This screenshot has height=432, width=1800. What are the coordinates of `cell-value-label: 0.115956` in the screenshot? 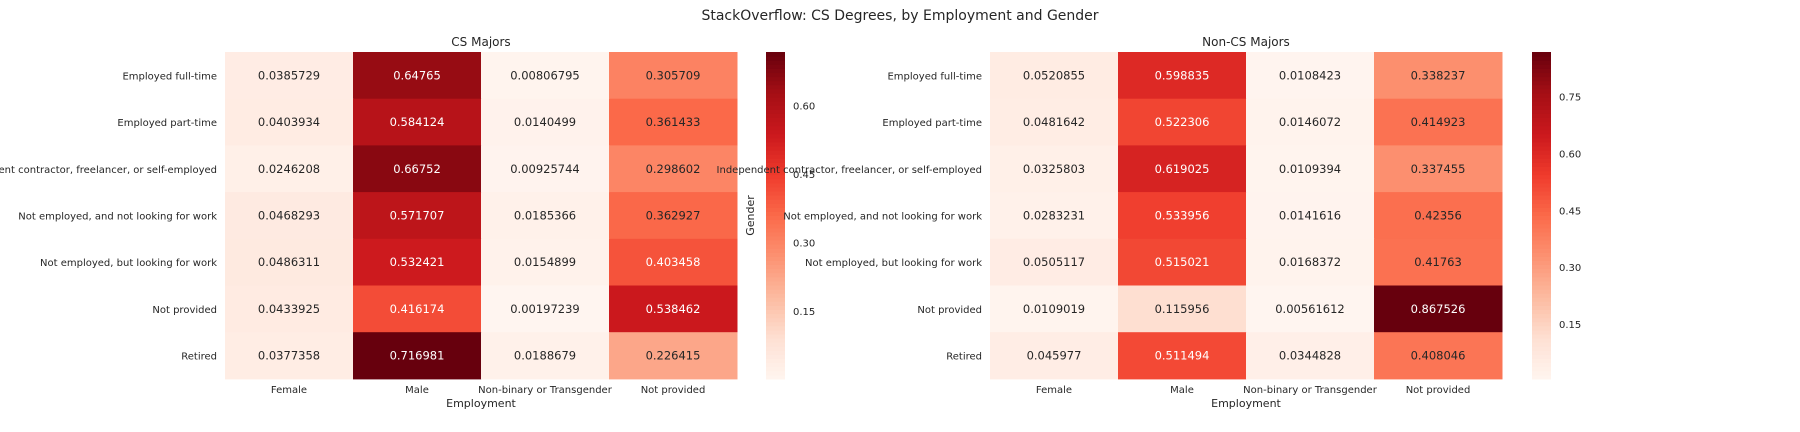 It's located at (1182, 309).